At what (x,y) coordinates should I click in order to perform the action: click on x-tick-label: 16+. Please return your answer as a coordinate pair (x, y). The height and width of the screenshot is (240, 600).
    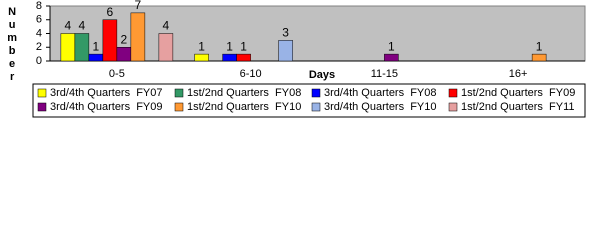
    Looking at the image, I should click on (518, 74).